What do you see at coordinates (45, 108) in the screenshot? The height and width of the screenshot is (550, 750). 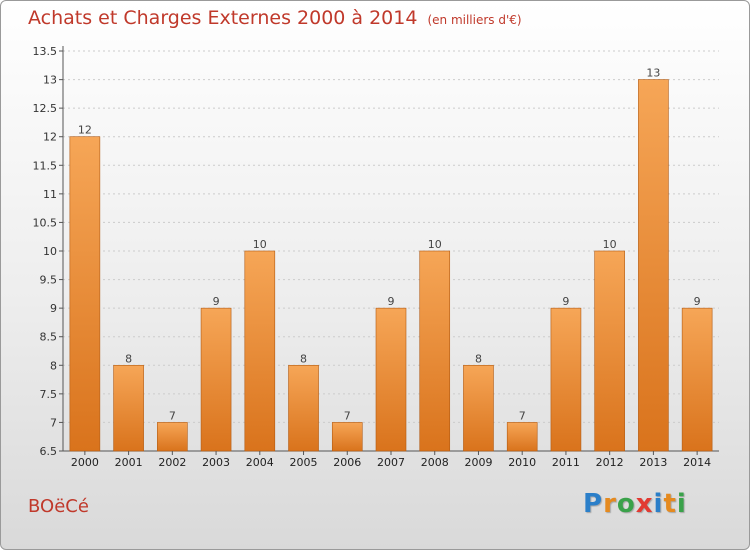 I see `y-tick-label: 12.5` at bounding box center [45, 108].